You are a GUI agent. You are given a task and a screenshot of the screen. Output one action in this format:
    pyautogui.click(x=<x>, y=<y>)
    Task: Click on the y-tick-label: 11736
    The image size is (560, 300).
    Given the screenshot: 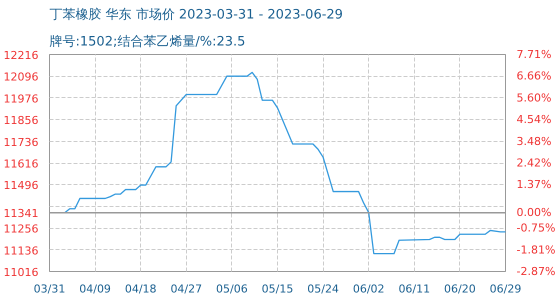 What is the action you would take?
    pyautogui.click(x=21, y=142)
    